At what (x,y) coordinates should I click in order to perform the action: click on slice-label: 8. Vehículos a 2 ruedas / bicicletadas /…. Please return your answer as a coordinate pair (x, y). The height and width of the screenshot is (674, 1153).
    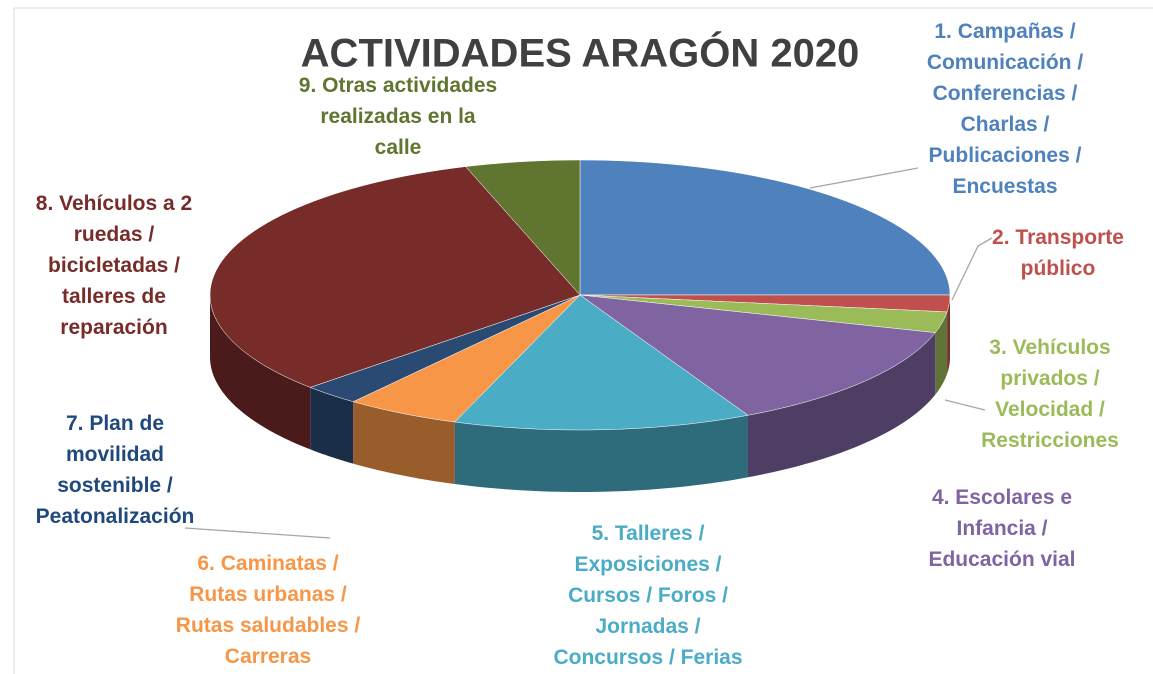
    Looking at the image, I should click on (114, 265).